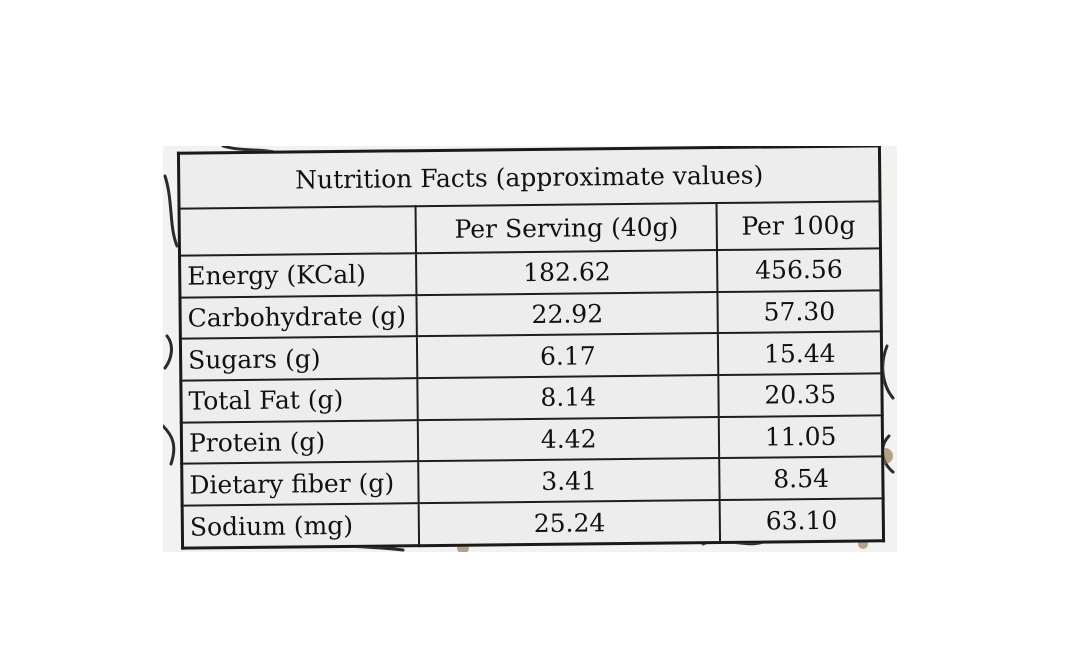 The image size is (1068, 671). I want to click on table-row: Carbohydrate (g) 22.92 57.30, so click(530, 314).